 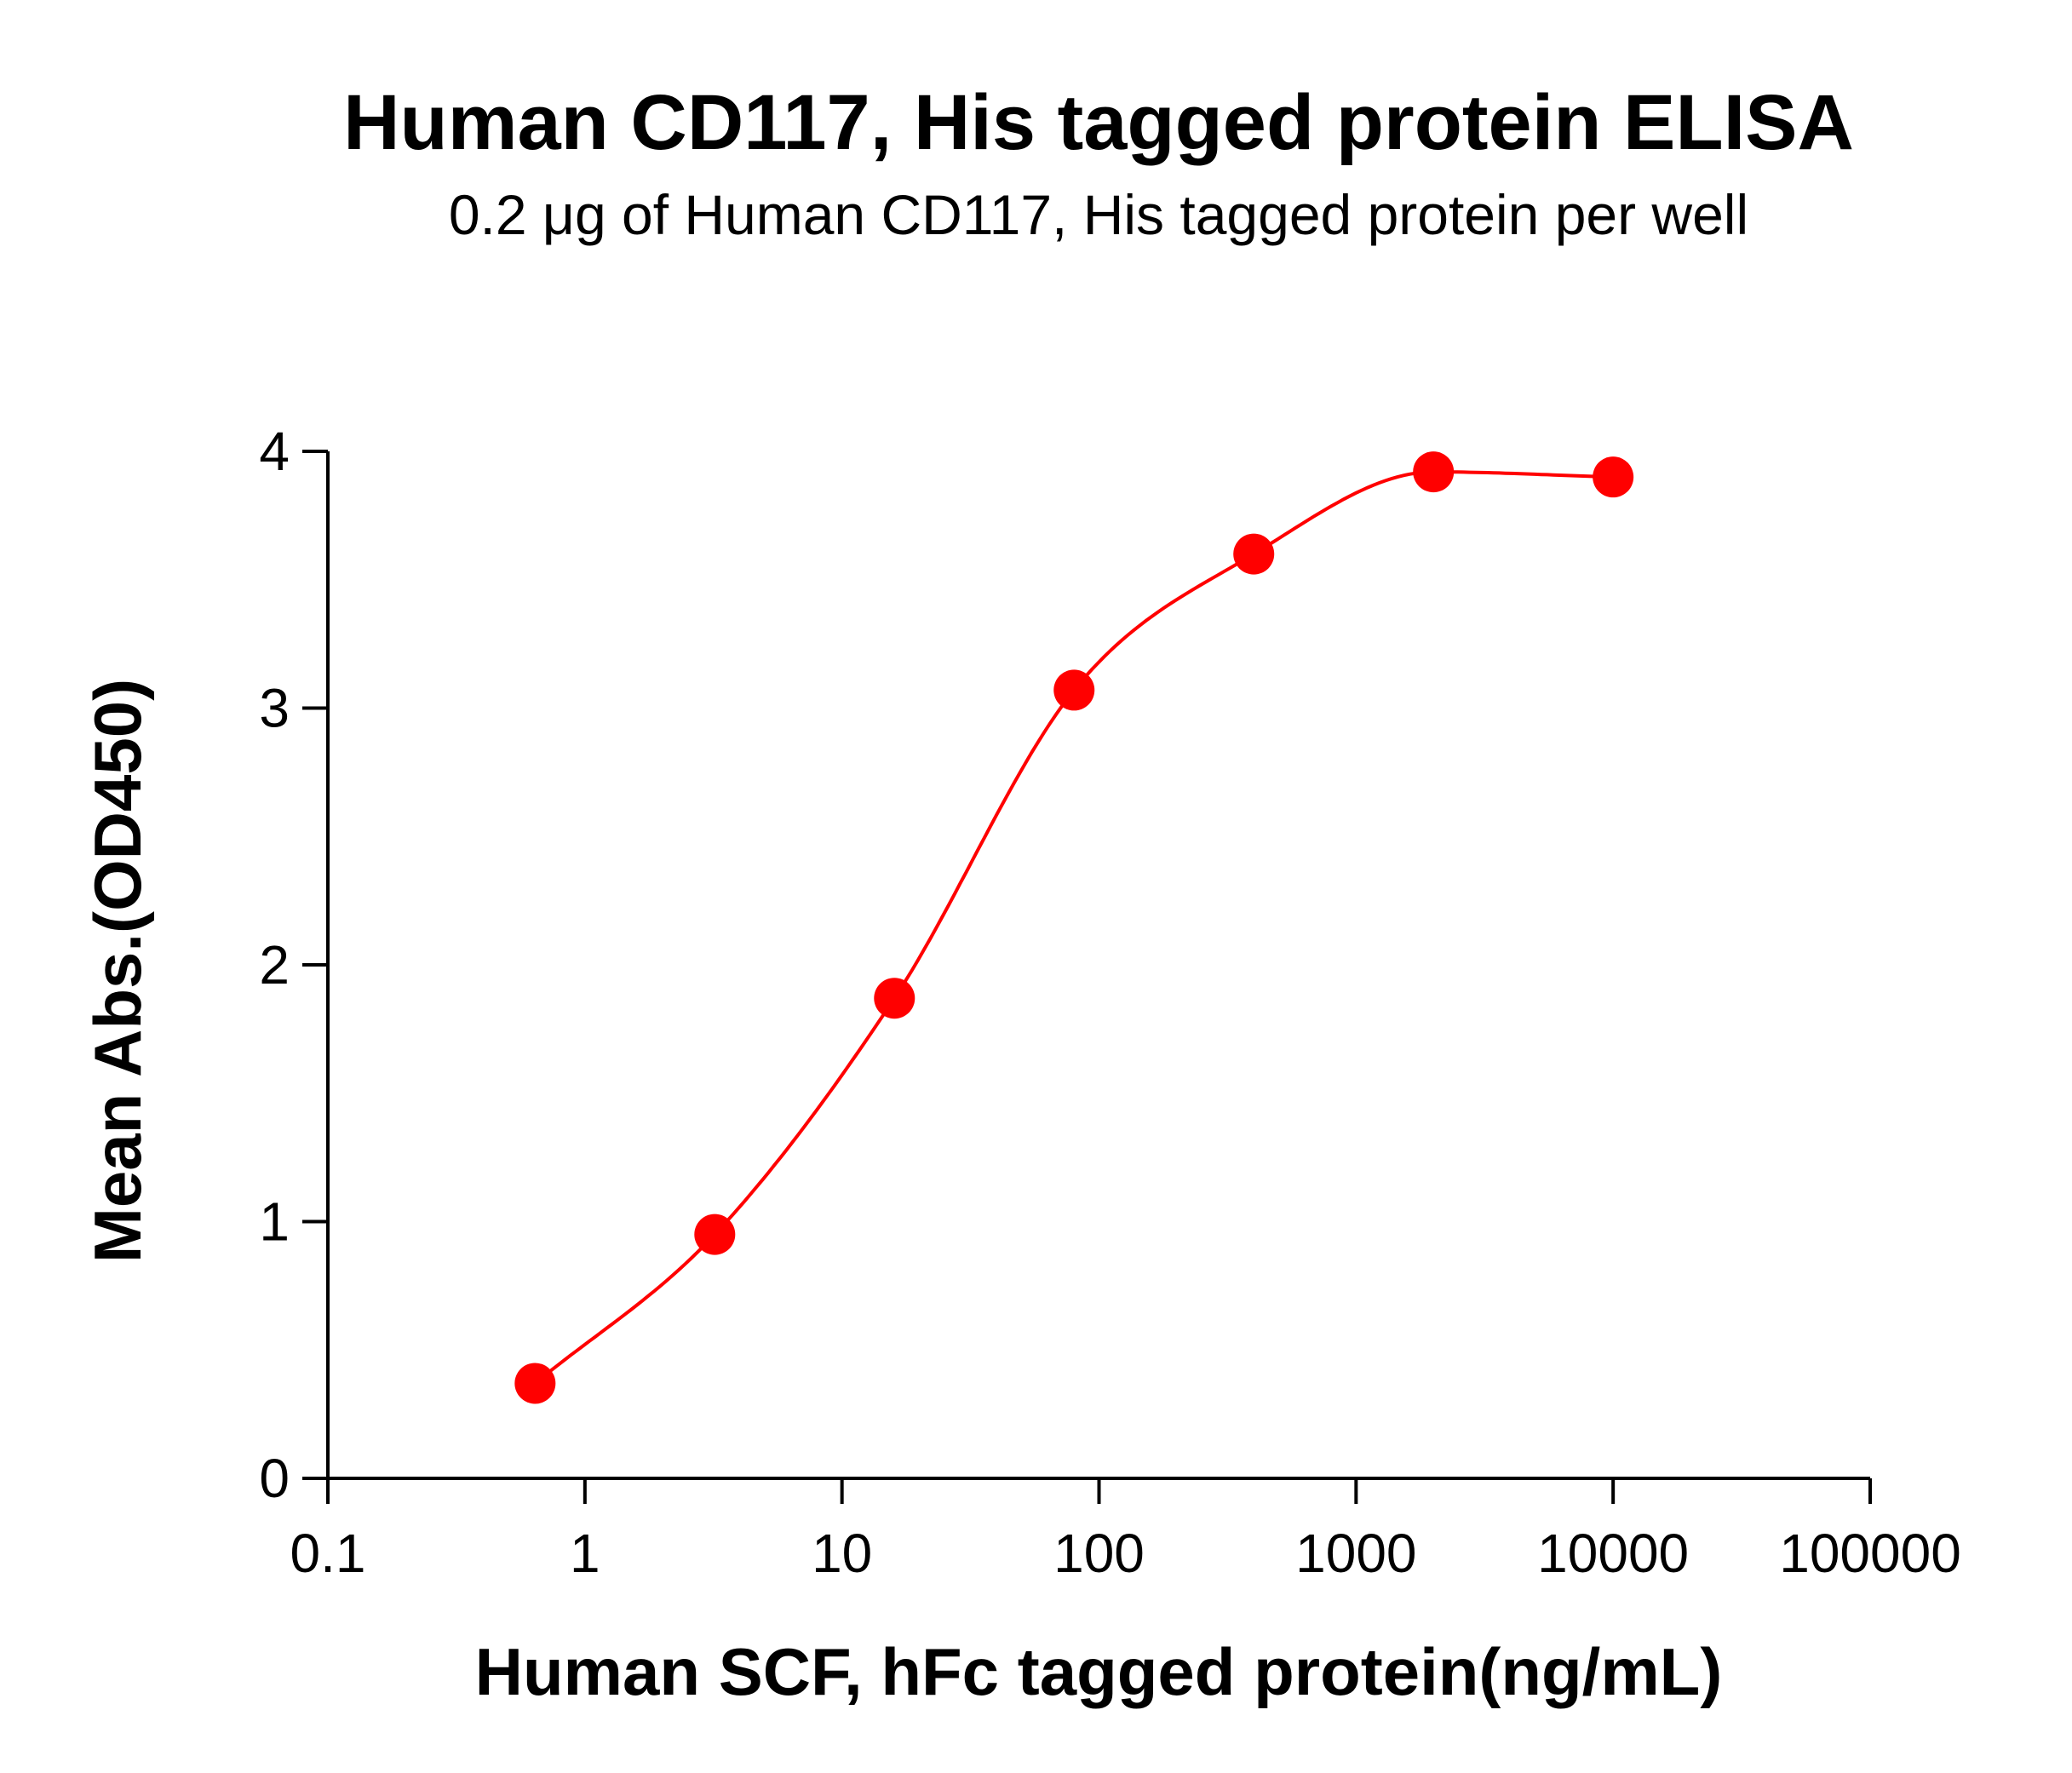 I want to click on chart-title: Human CD117, His tagged protein ELISA, so click(x=1098, y=122).